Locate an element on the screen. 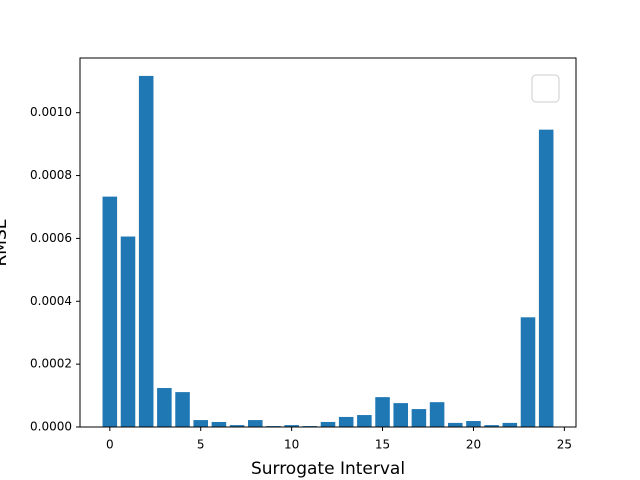  y-tick-label: 0.0002 is located at coordinates (51, 364).